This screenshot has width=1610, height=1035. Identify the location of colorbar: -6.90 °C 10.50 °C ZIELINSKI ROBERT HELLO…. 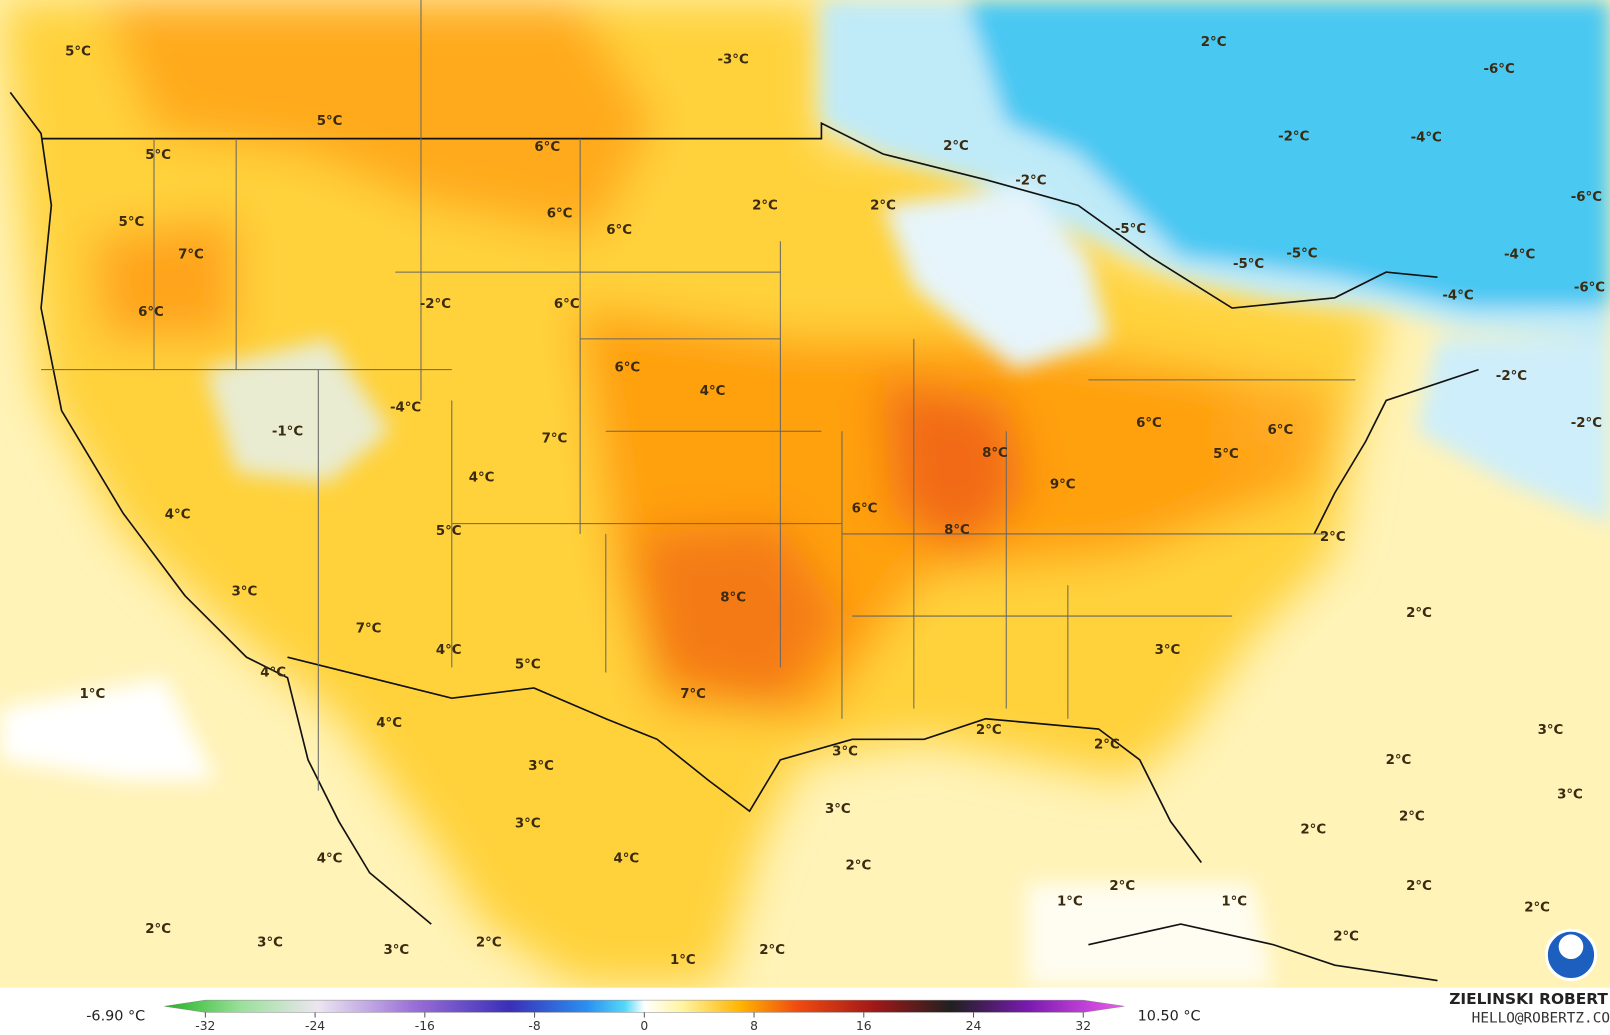
(805, 1011).